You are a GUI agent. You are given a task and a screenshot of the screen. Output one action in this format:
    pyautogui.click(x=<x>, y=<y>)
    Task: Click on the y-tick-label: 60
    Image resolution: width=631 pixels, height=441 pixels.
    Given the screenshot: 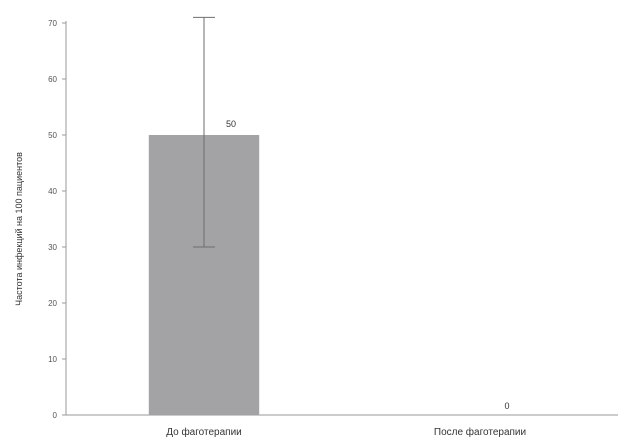 What is the action you would take?
    pyautogui.click(x=52, y=79)
    